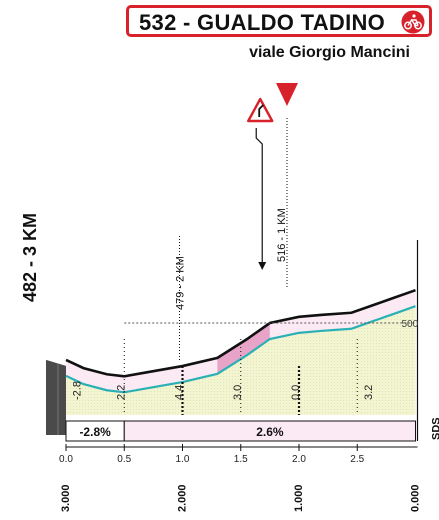 This screenshot has height=520, width=439. I want to click on segment-gradient-label: 4.4, so click(180, 392).